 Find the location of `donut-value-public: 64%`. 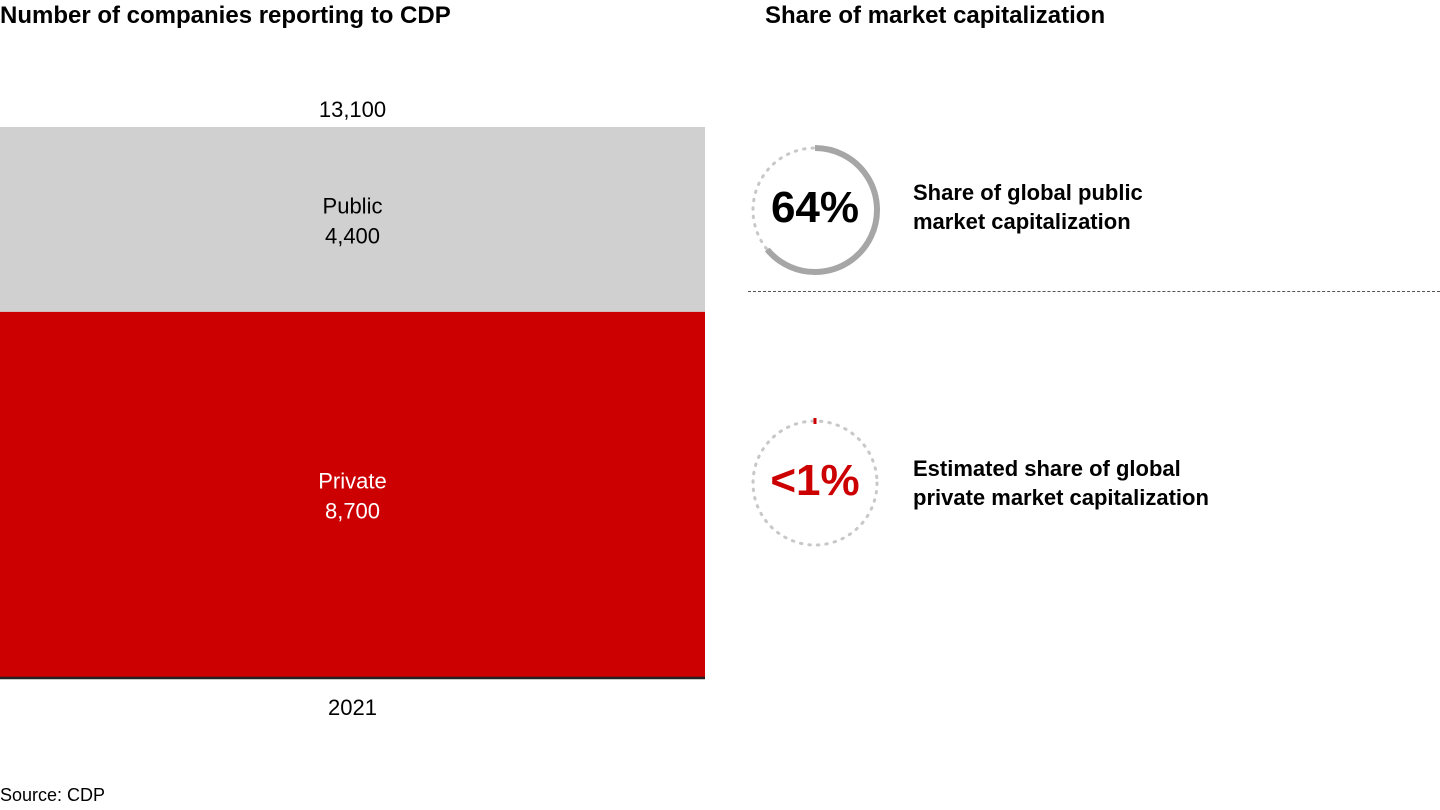

donut-value-public: 64% is located at coordinates (815, 207).